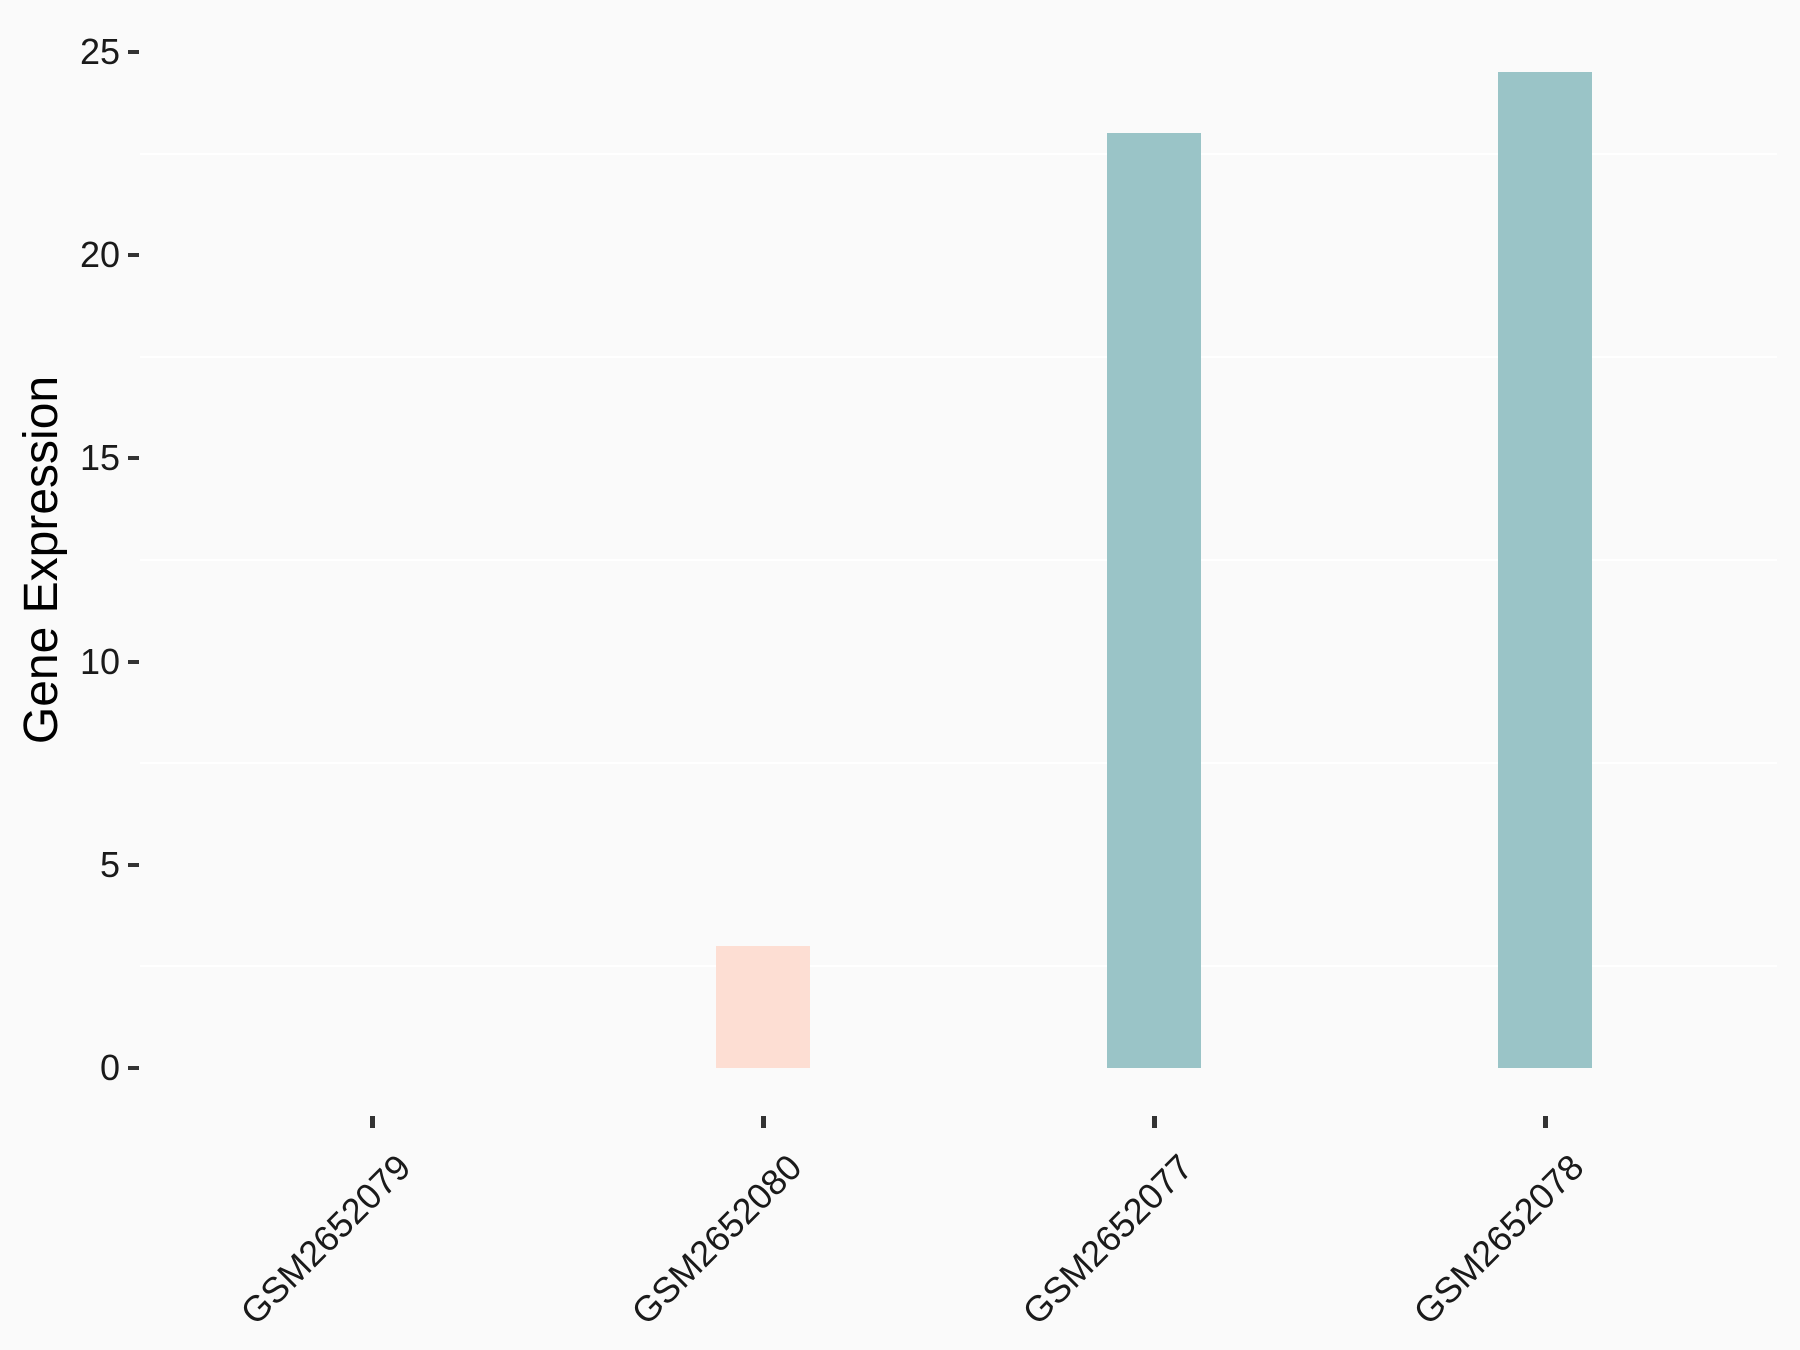  Describe the element at coordinates (41, 560) in the screenshot. I see `y-axis-title: Gene Expression` at that location.